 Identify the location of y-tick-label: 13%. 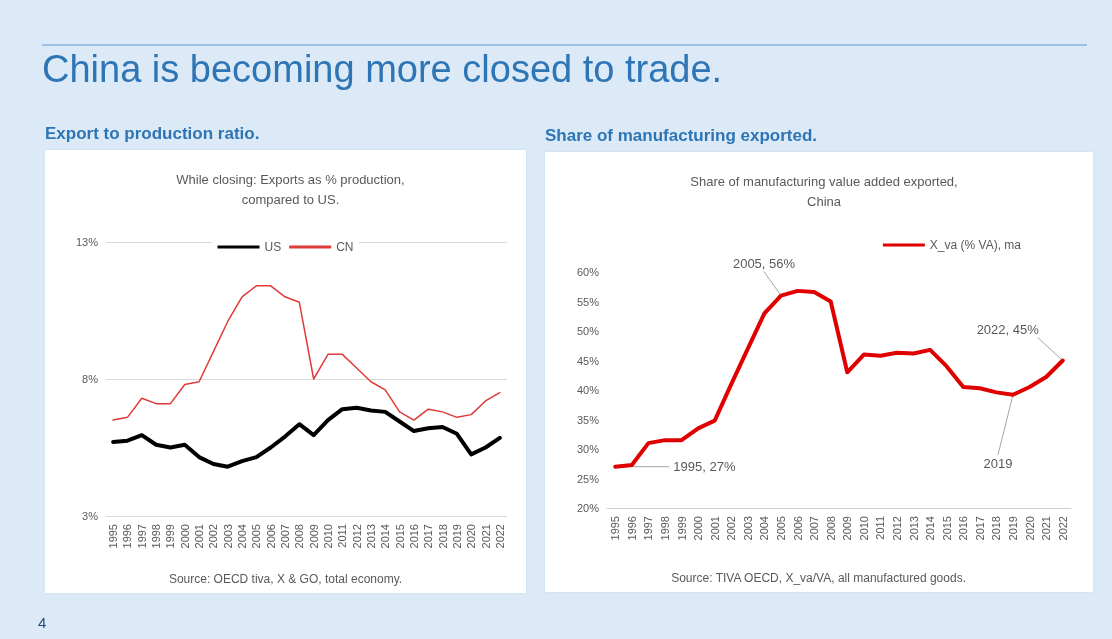
(87, 242).